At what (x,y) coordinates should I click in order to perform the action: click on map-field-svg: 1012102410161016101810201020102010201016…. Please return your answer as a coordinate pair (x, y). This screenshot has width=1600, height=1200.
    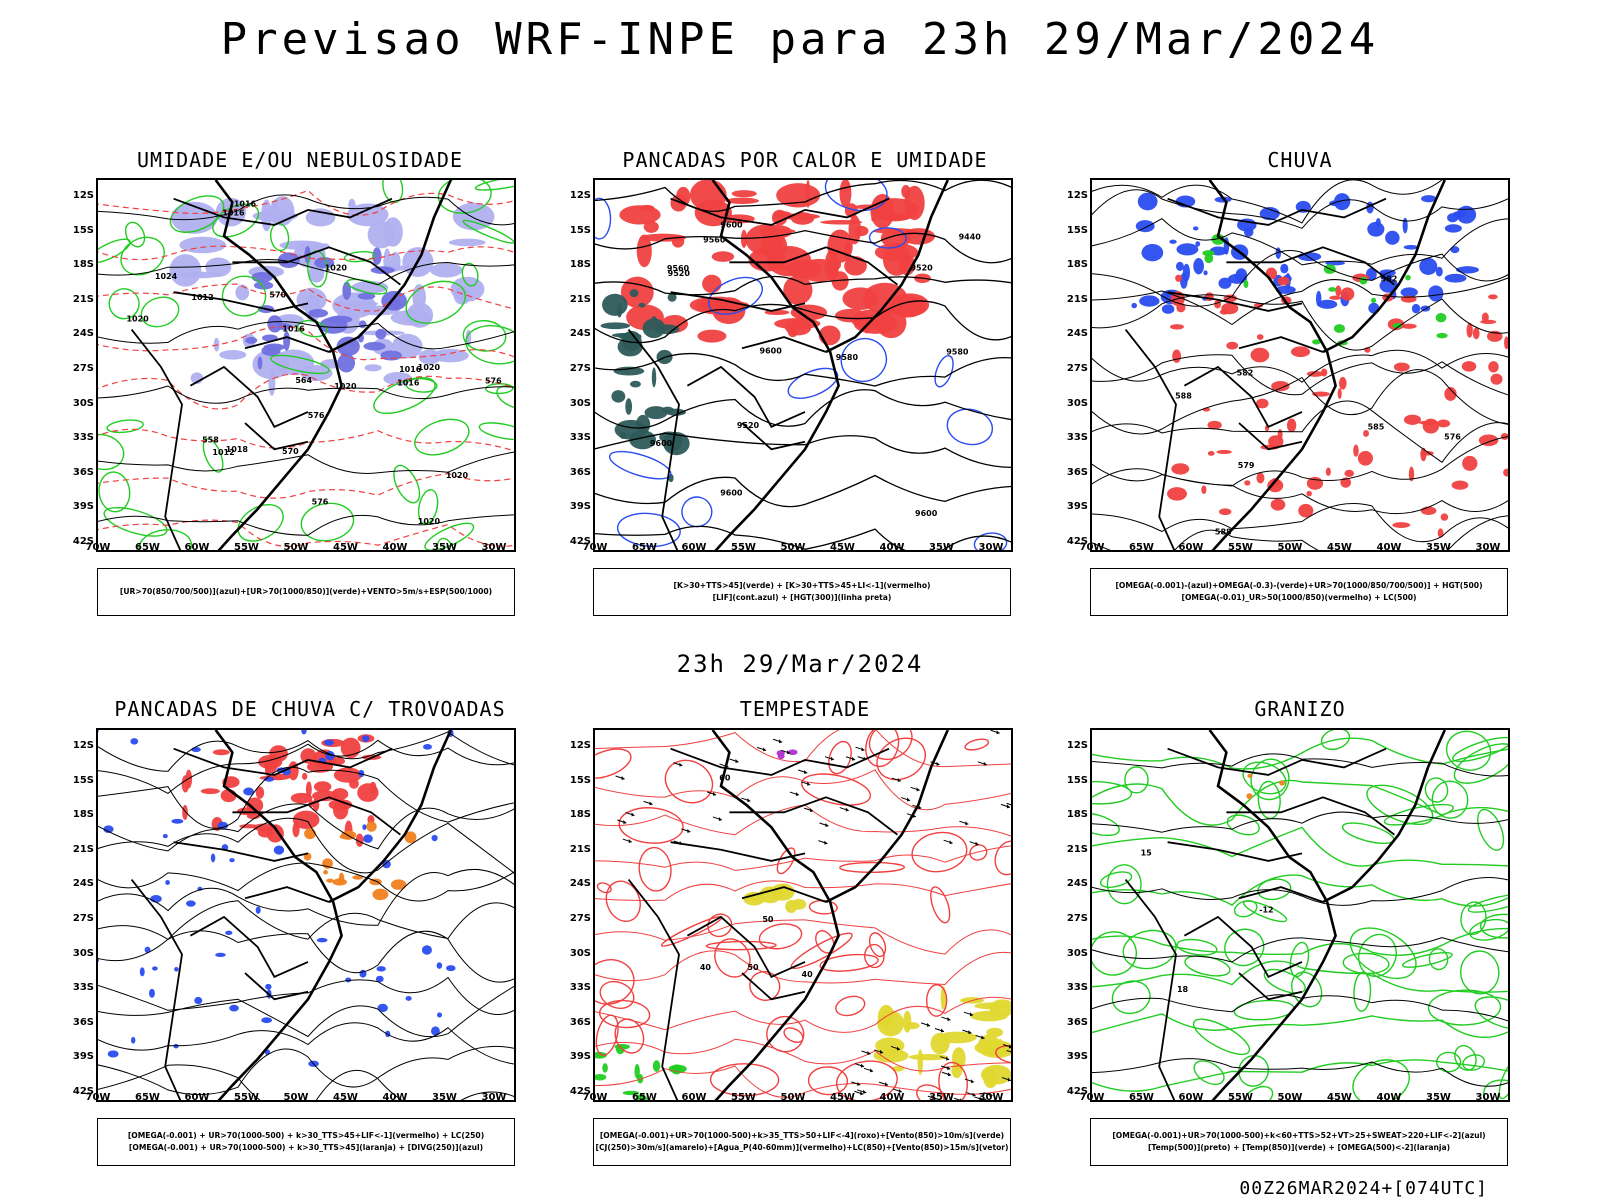
    Looking at the image, I should click on (306, 365).